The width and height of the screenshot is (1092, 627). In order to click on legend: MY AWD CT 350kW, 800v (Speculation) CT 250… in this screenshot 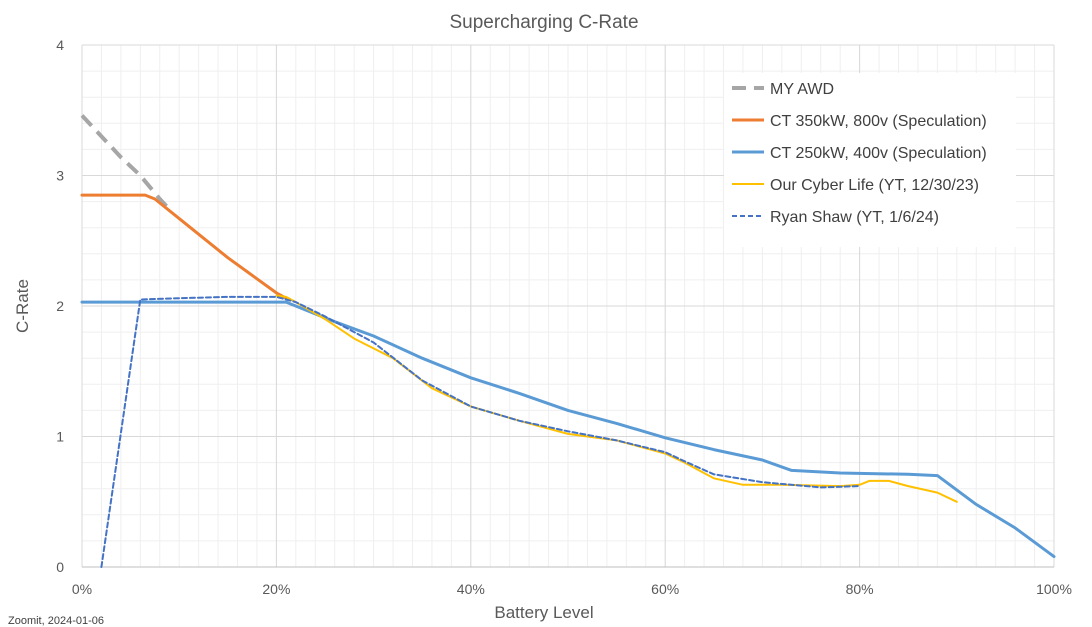, I will do `click(870, 160)`.